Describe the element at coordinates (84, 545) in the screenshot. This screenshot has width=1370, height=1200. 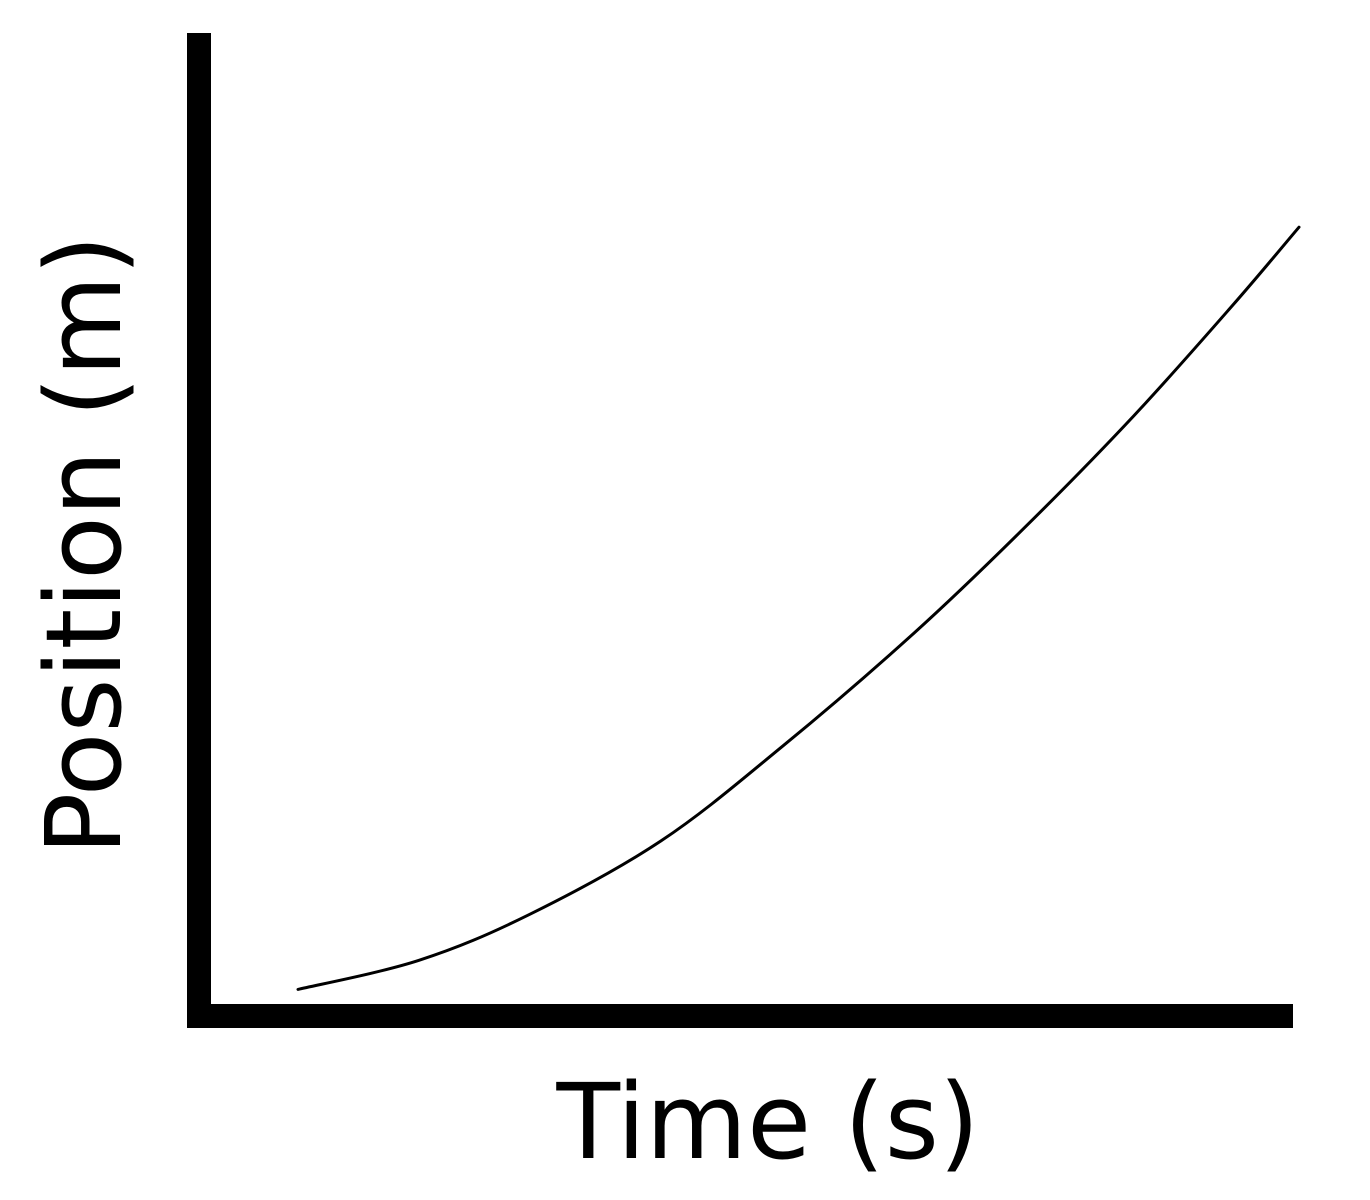
I see `y-axis-label: Position (m)` at that location.